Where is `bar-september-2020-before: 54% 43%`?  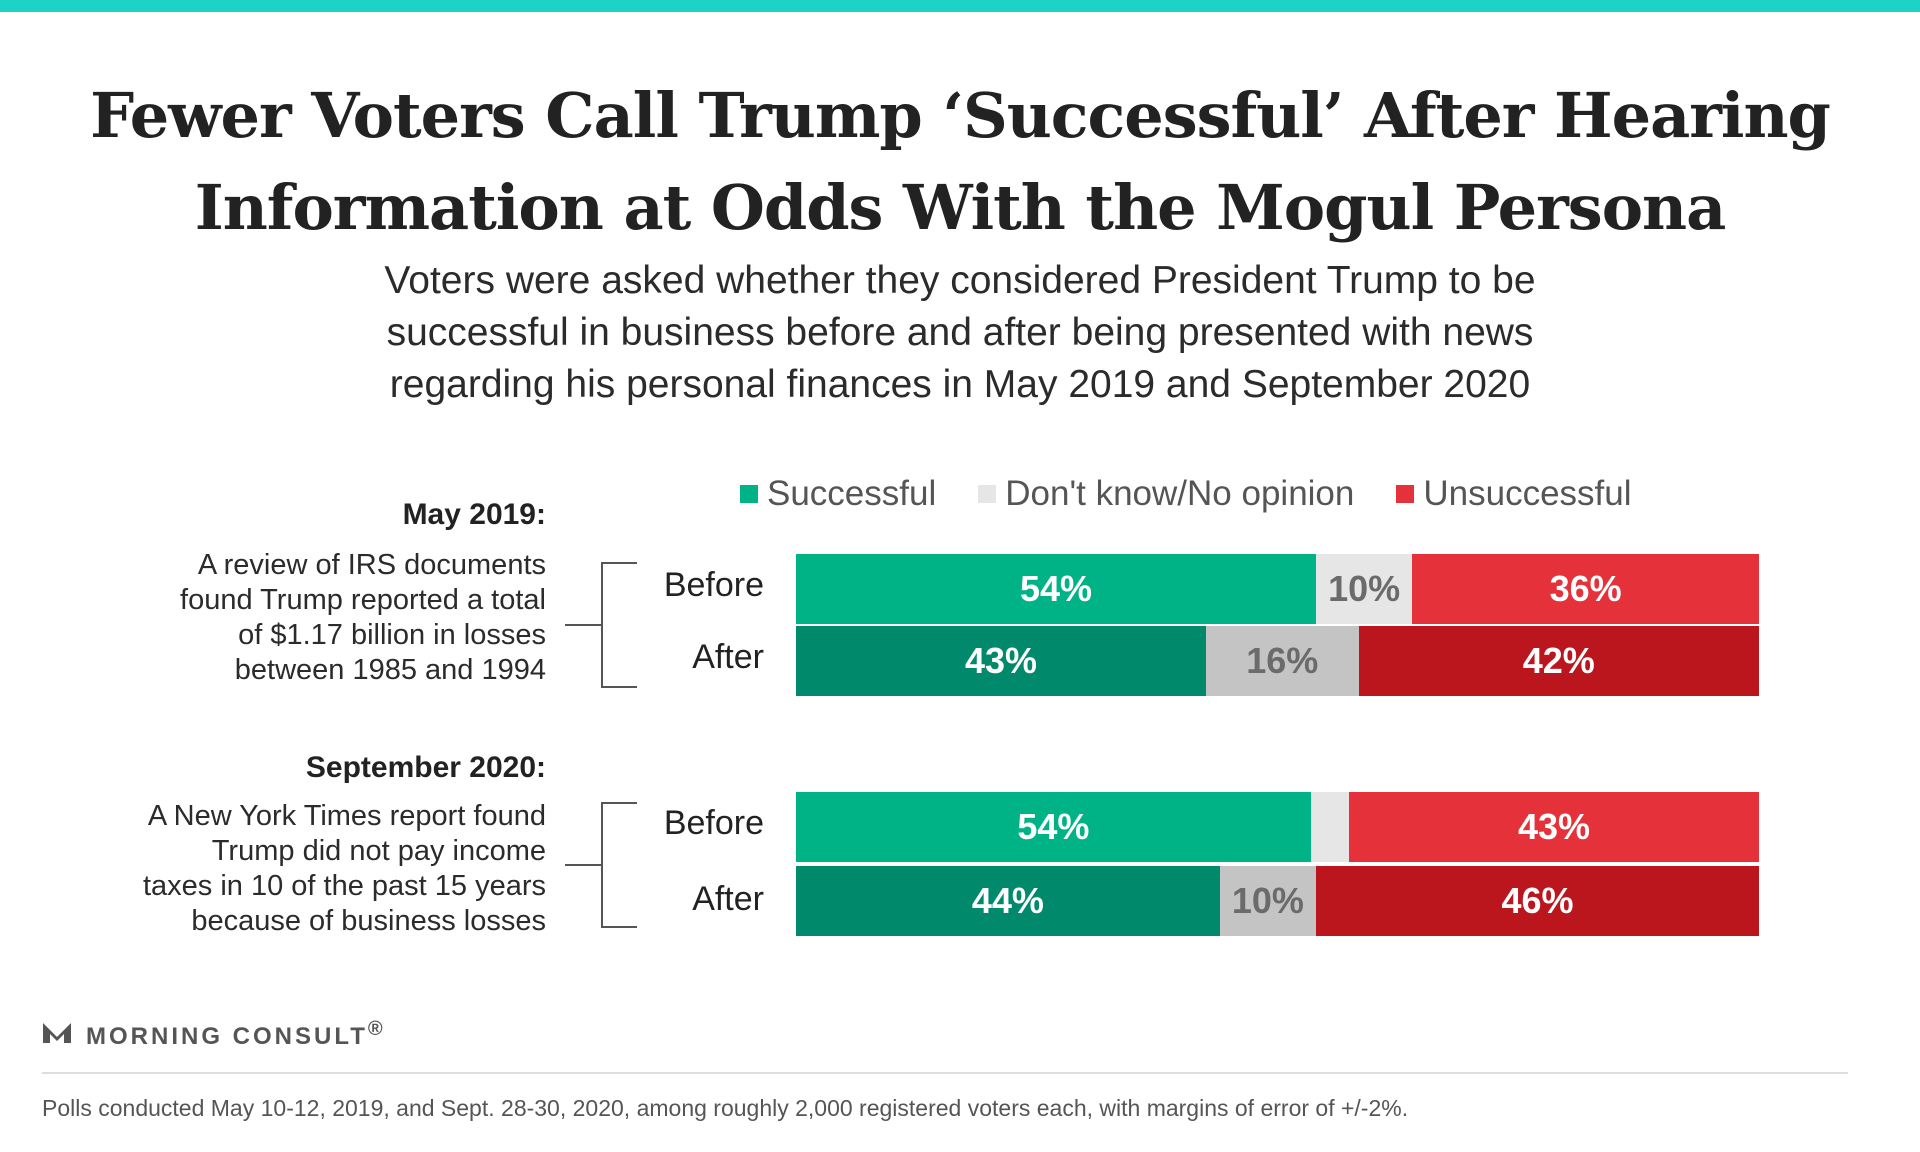 bar-september-2020-before: 54% 43% is located at coordinates (1277, 827).